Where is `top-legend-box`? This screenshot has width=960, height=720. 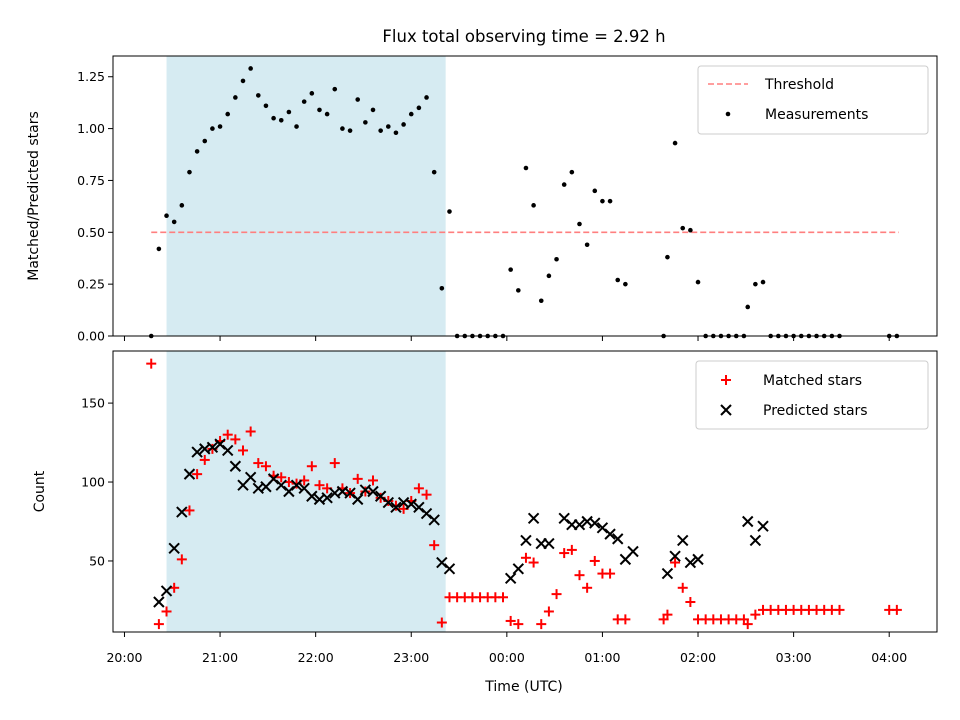
top-legend-box is located at coordinates (813, 100).